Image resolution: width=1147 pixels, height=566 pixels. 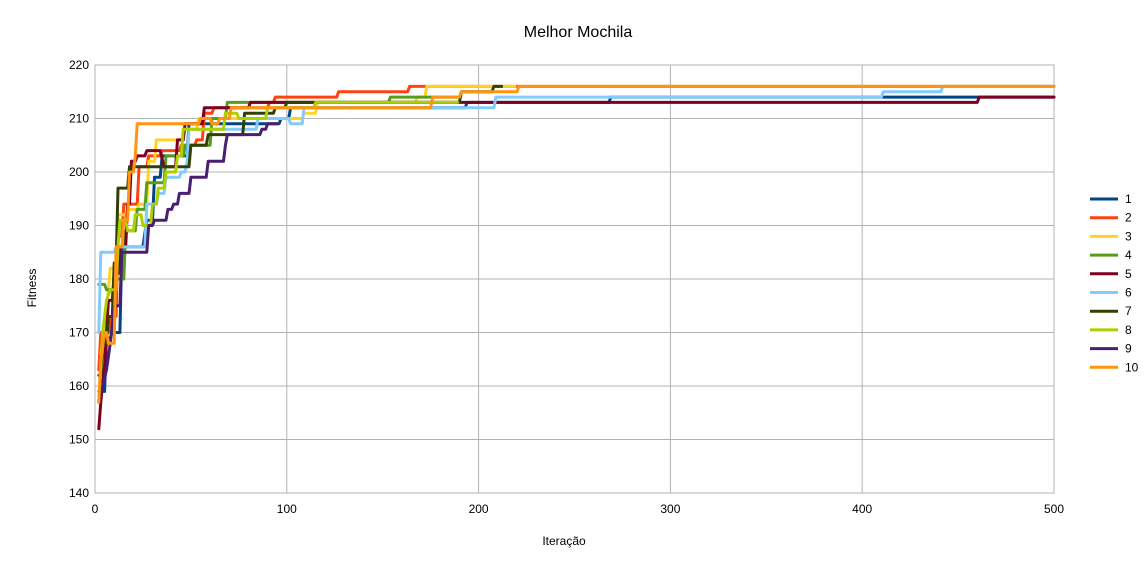 I want to click on legend-label-8: 8, so click(x=1128, y=330).